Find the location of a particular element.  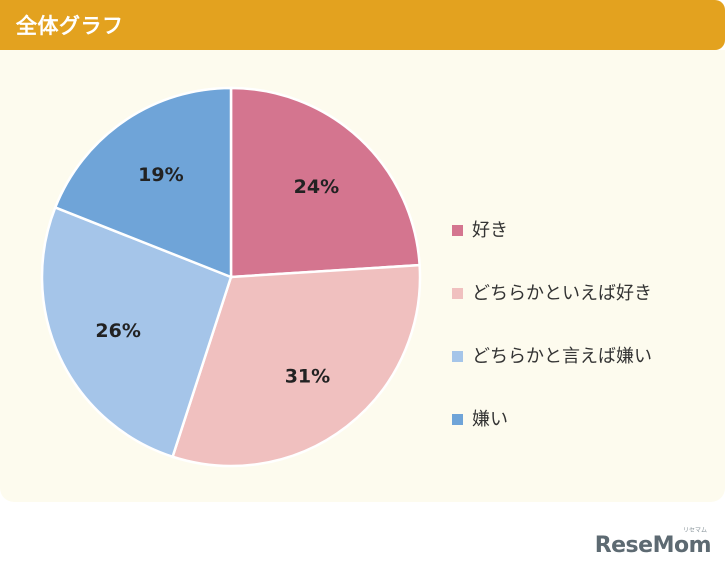

legend-item-somewhat-like: どちらかといえば好き is located at coordinates (587, 292).